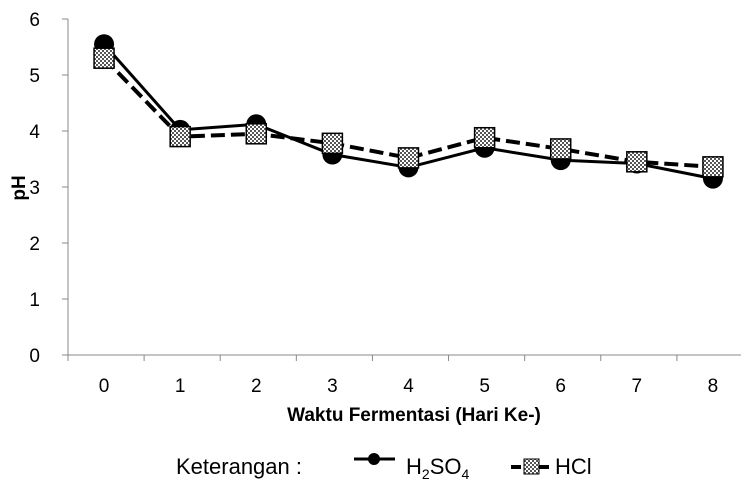 The width and height of the screenshot is (747, 483). I want to click on y-axis-ticks: 0 1 2 3 4 5 6, so click(48, 188).